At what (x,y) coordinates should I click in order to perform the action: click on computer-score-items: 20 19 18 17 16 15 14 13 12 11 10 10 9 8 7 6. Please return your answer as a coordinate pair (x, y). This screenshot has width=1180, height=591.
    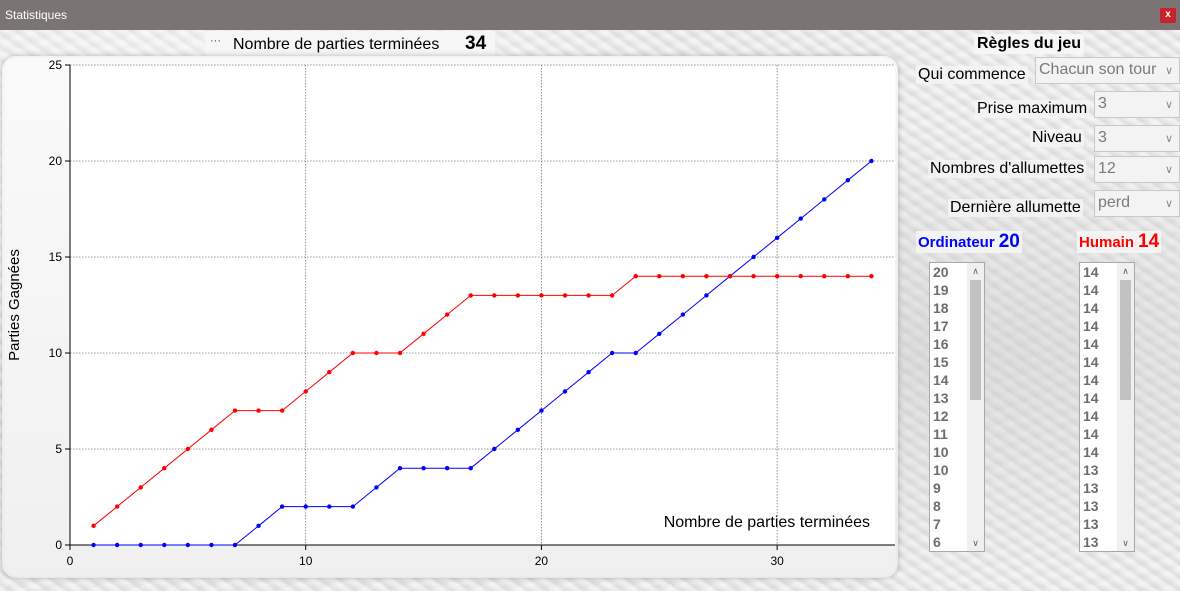
    Looking at the image, I should click on (951, 407).